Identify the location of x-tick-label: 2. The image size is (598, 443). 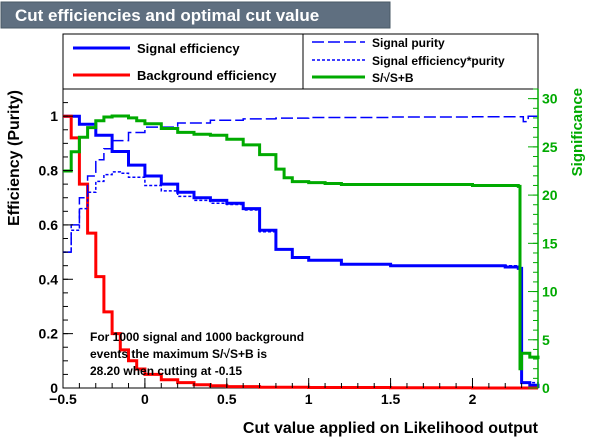
(473, 399).